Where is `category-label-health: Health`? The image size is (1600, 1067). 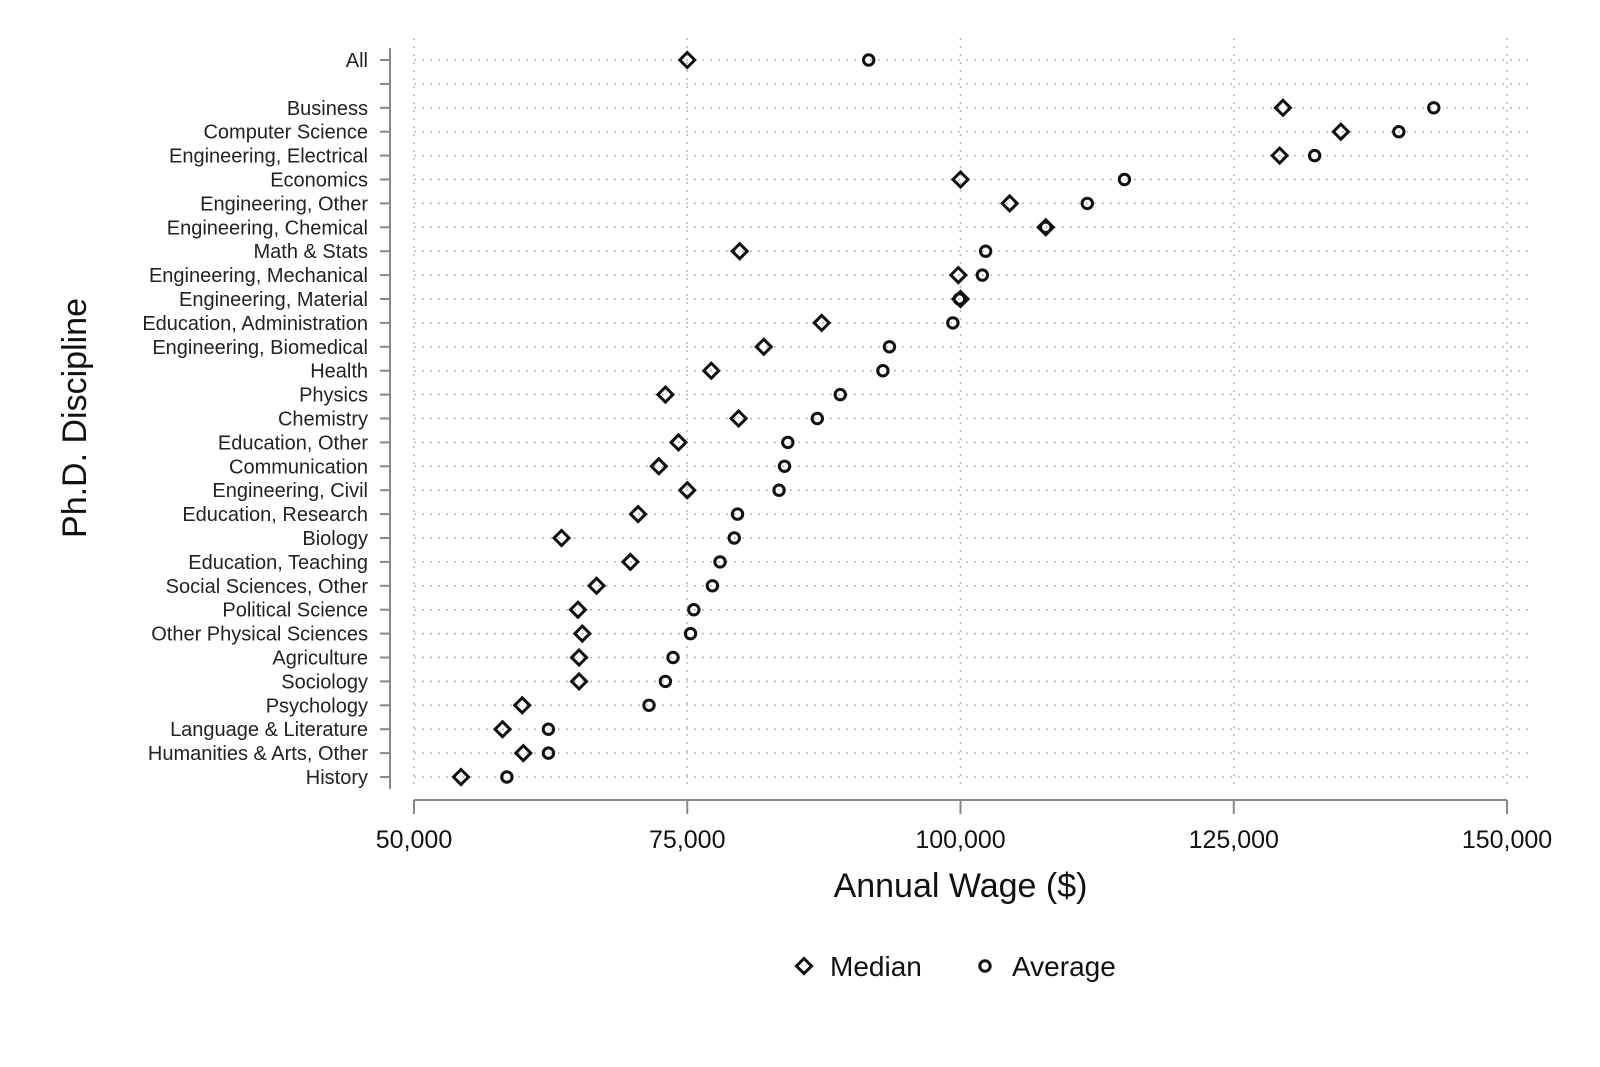
category-label-health: Health is located at coordinates (339, 372).